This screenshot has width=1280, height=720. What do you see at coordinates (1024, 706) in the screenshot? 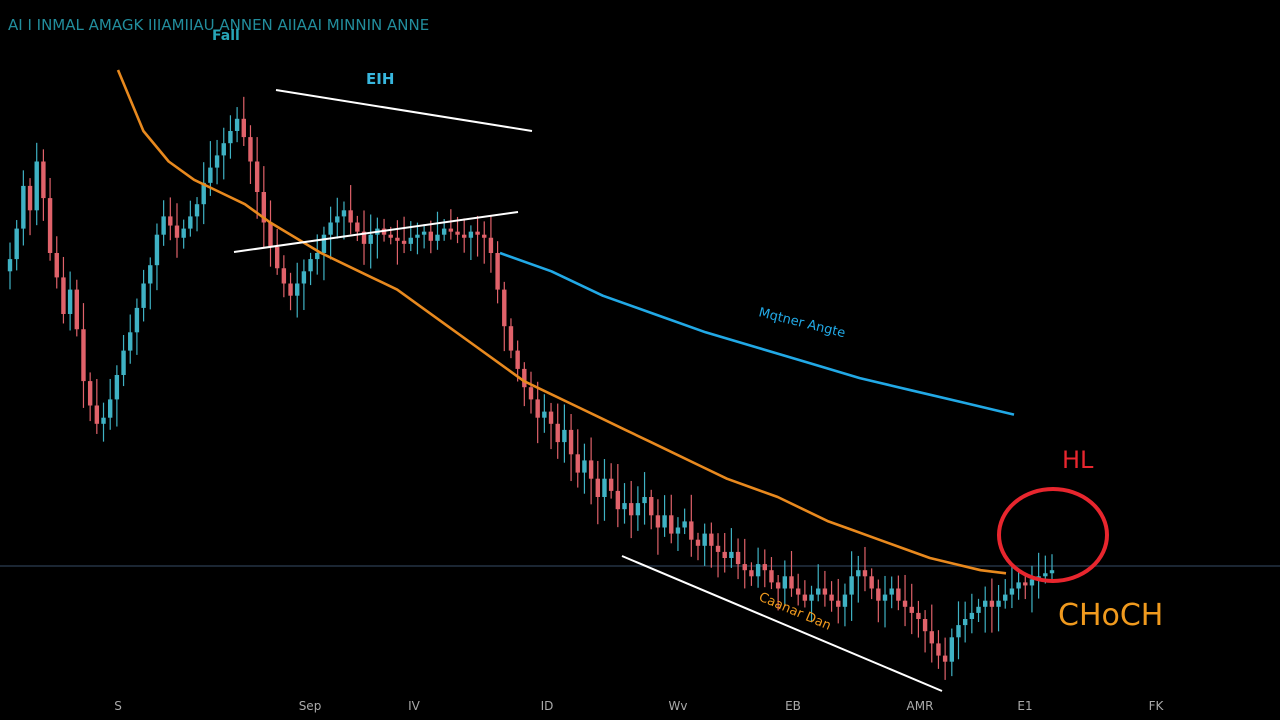
I see `x-tick-label: E1` at bounding box center [1024, 706].